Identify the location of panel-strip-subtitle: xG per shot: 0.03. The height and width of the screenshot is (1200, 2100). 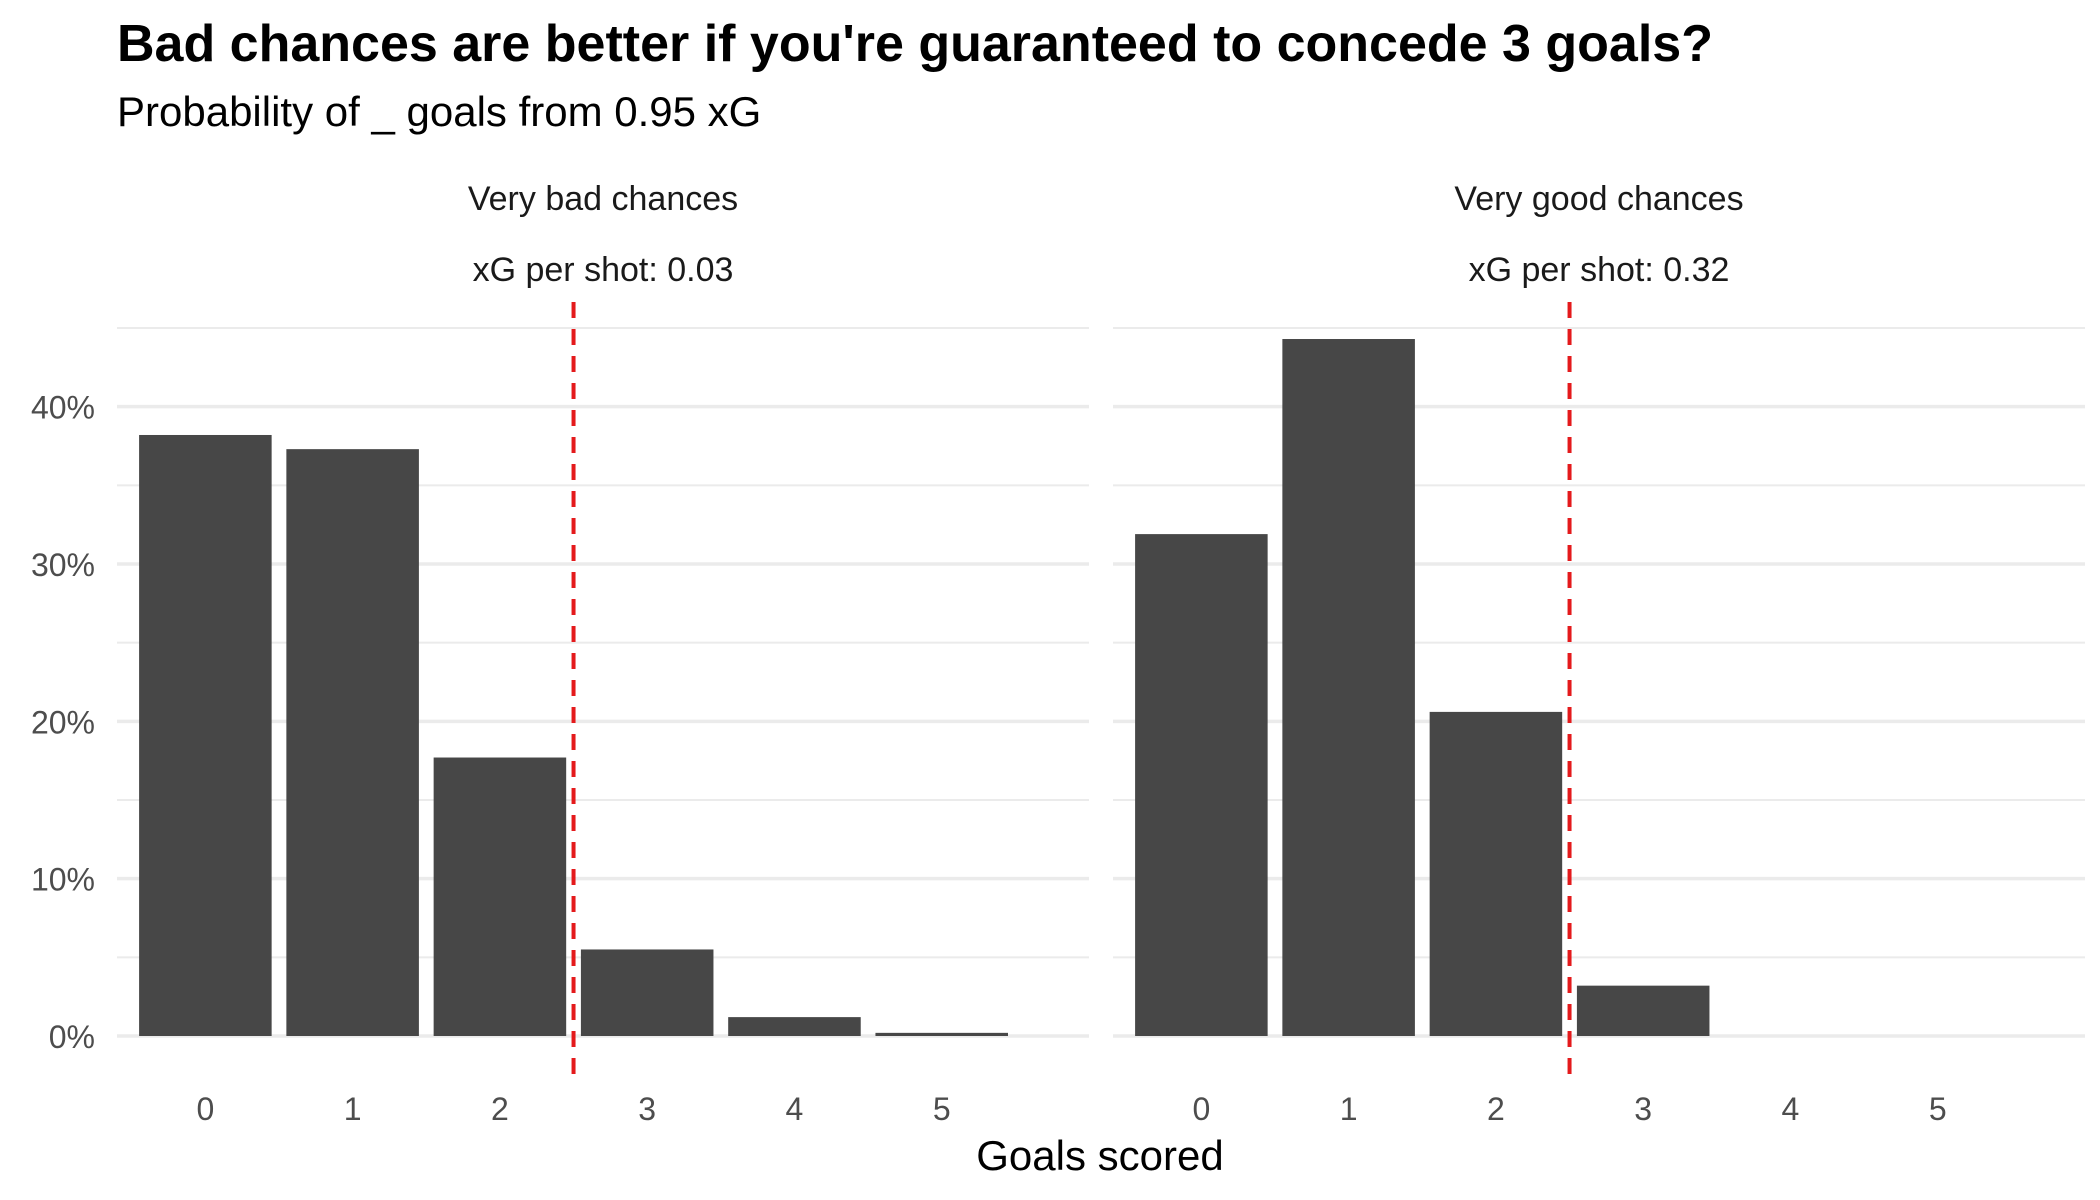
(603, 270).